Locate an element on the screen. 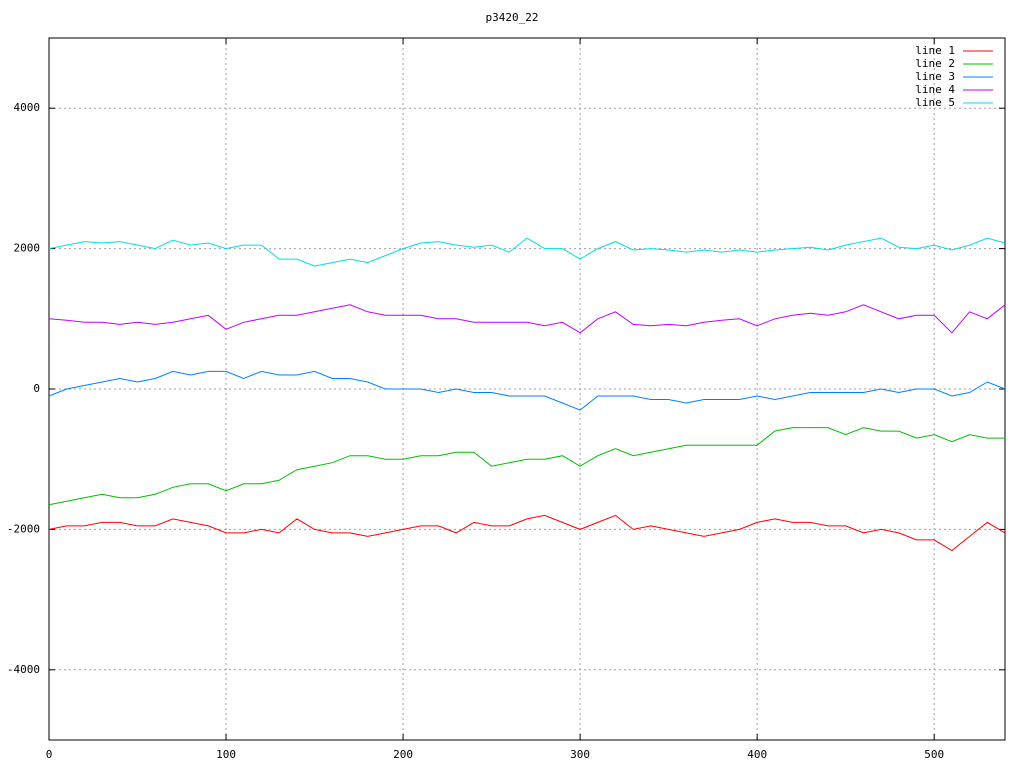 The image size is (1024, 768). y-tick-label: 2000 is located at coordinates (27, 248).